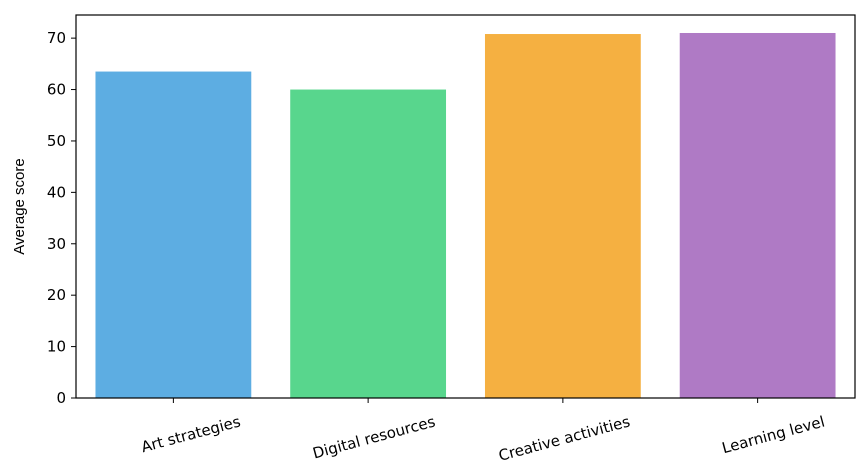  I want to click on x-tick-label: Digital resources, so click(374, 437).